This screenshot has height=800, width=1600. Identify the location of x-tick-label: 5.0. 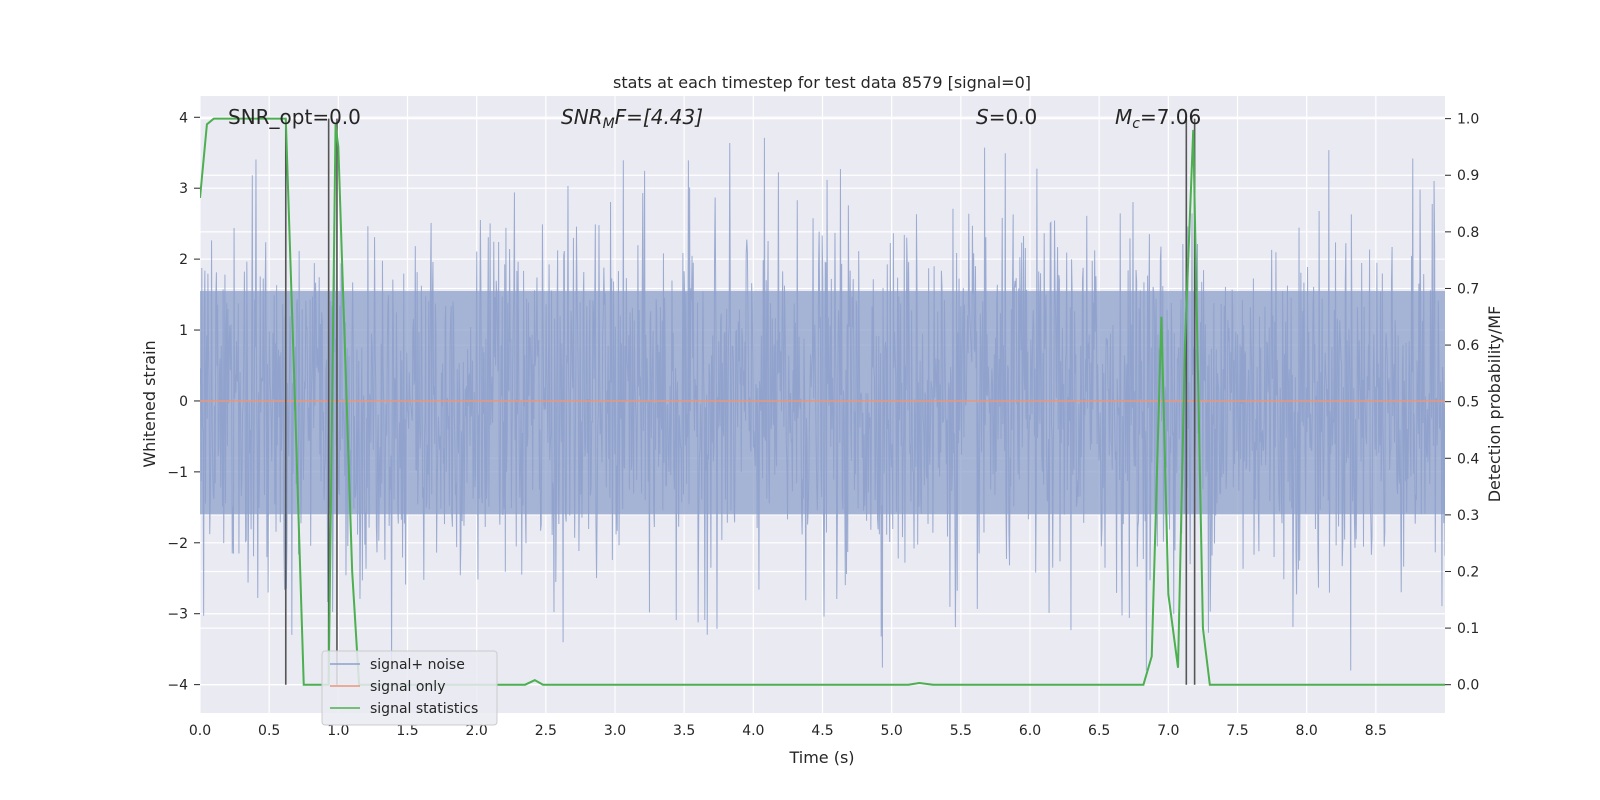
(892, 731).